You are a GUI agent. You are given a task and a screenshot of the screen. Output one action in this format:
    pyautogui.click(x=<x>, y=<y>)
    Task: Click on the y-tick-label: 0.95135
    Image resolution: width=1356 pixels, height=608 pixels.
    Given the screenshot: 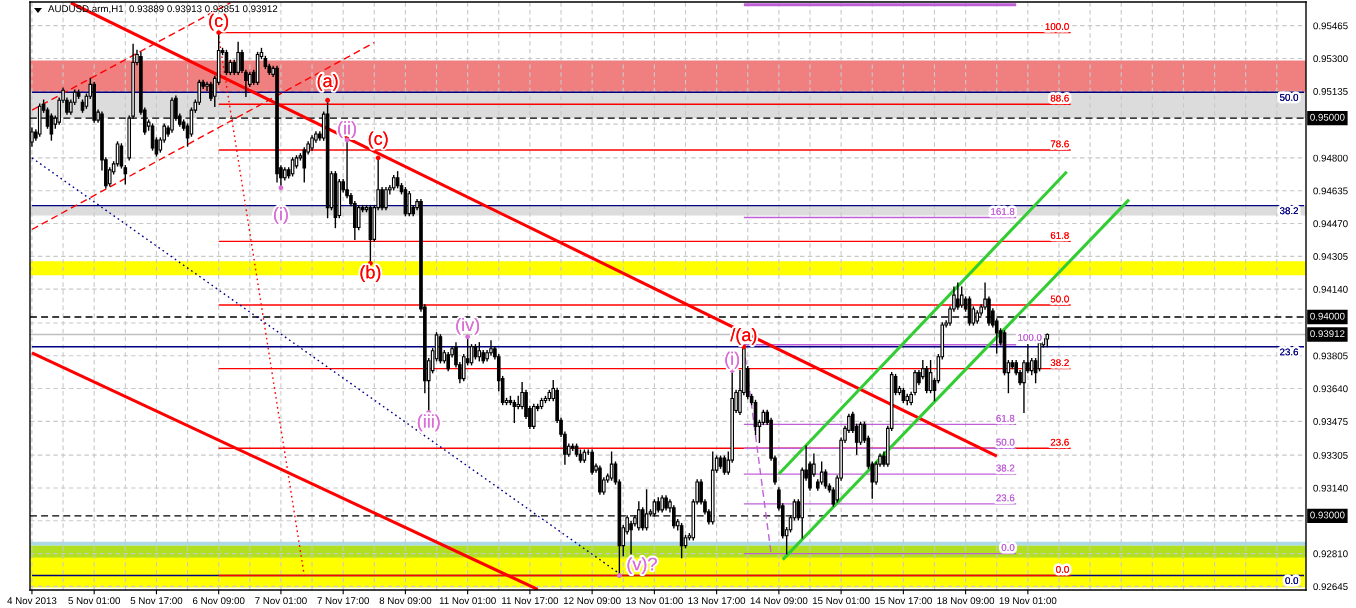 What is the action you would take?
    pyautogui.click(x=1330, y=91)
    